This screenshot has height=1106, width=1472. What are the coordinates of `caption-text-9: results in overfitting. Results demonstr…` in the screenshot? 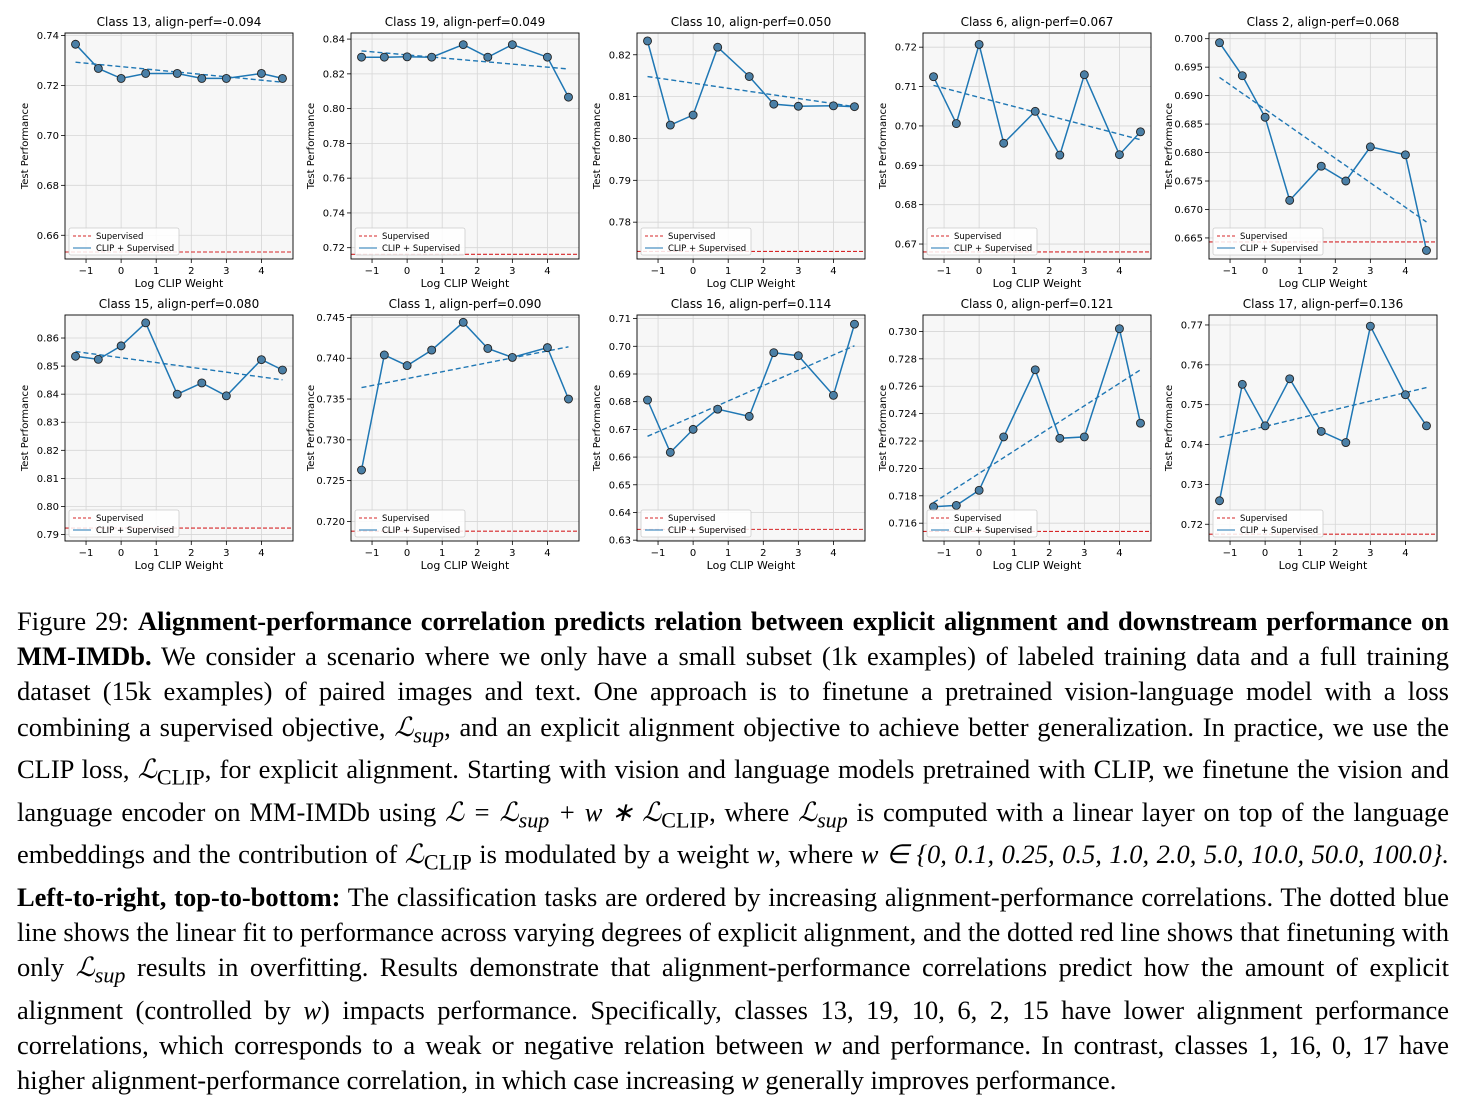 It's located at (733, 988).